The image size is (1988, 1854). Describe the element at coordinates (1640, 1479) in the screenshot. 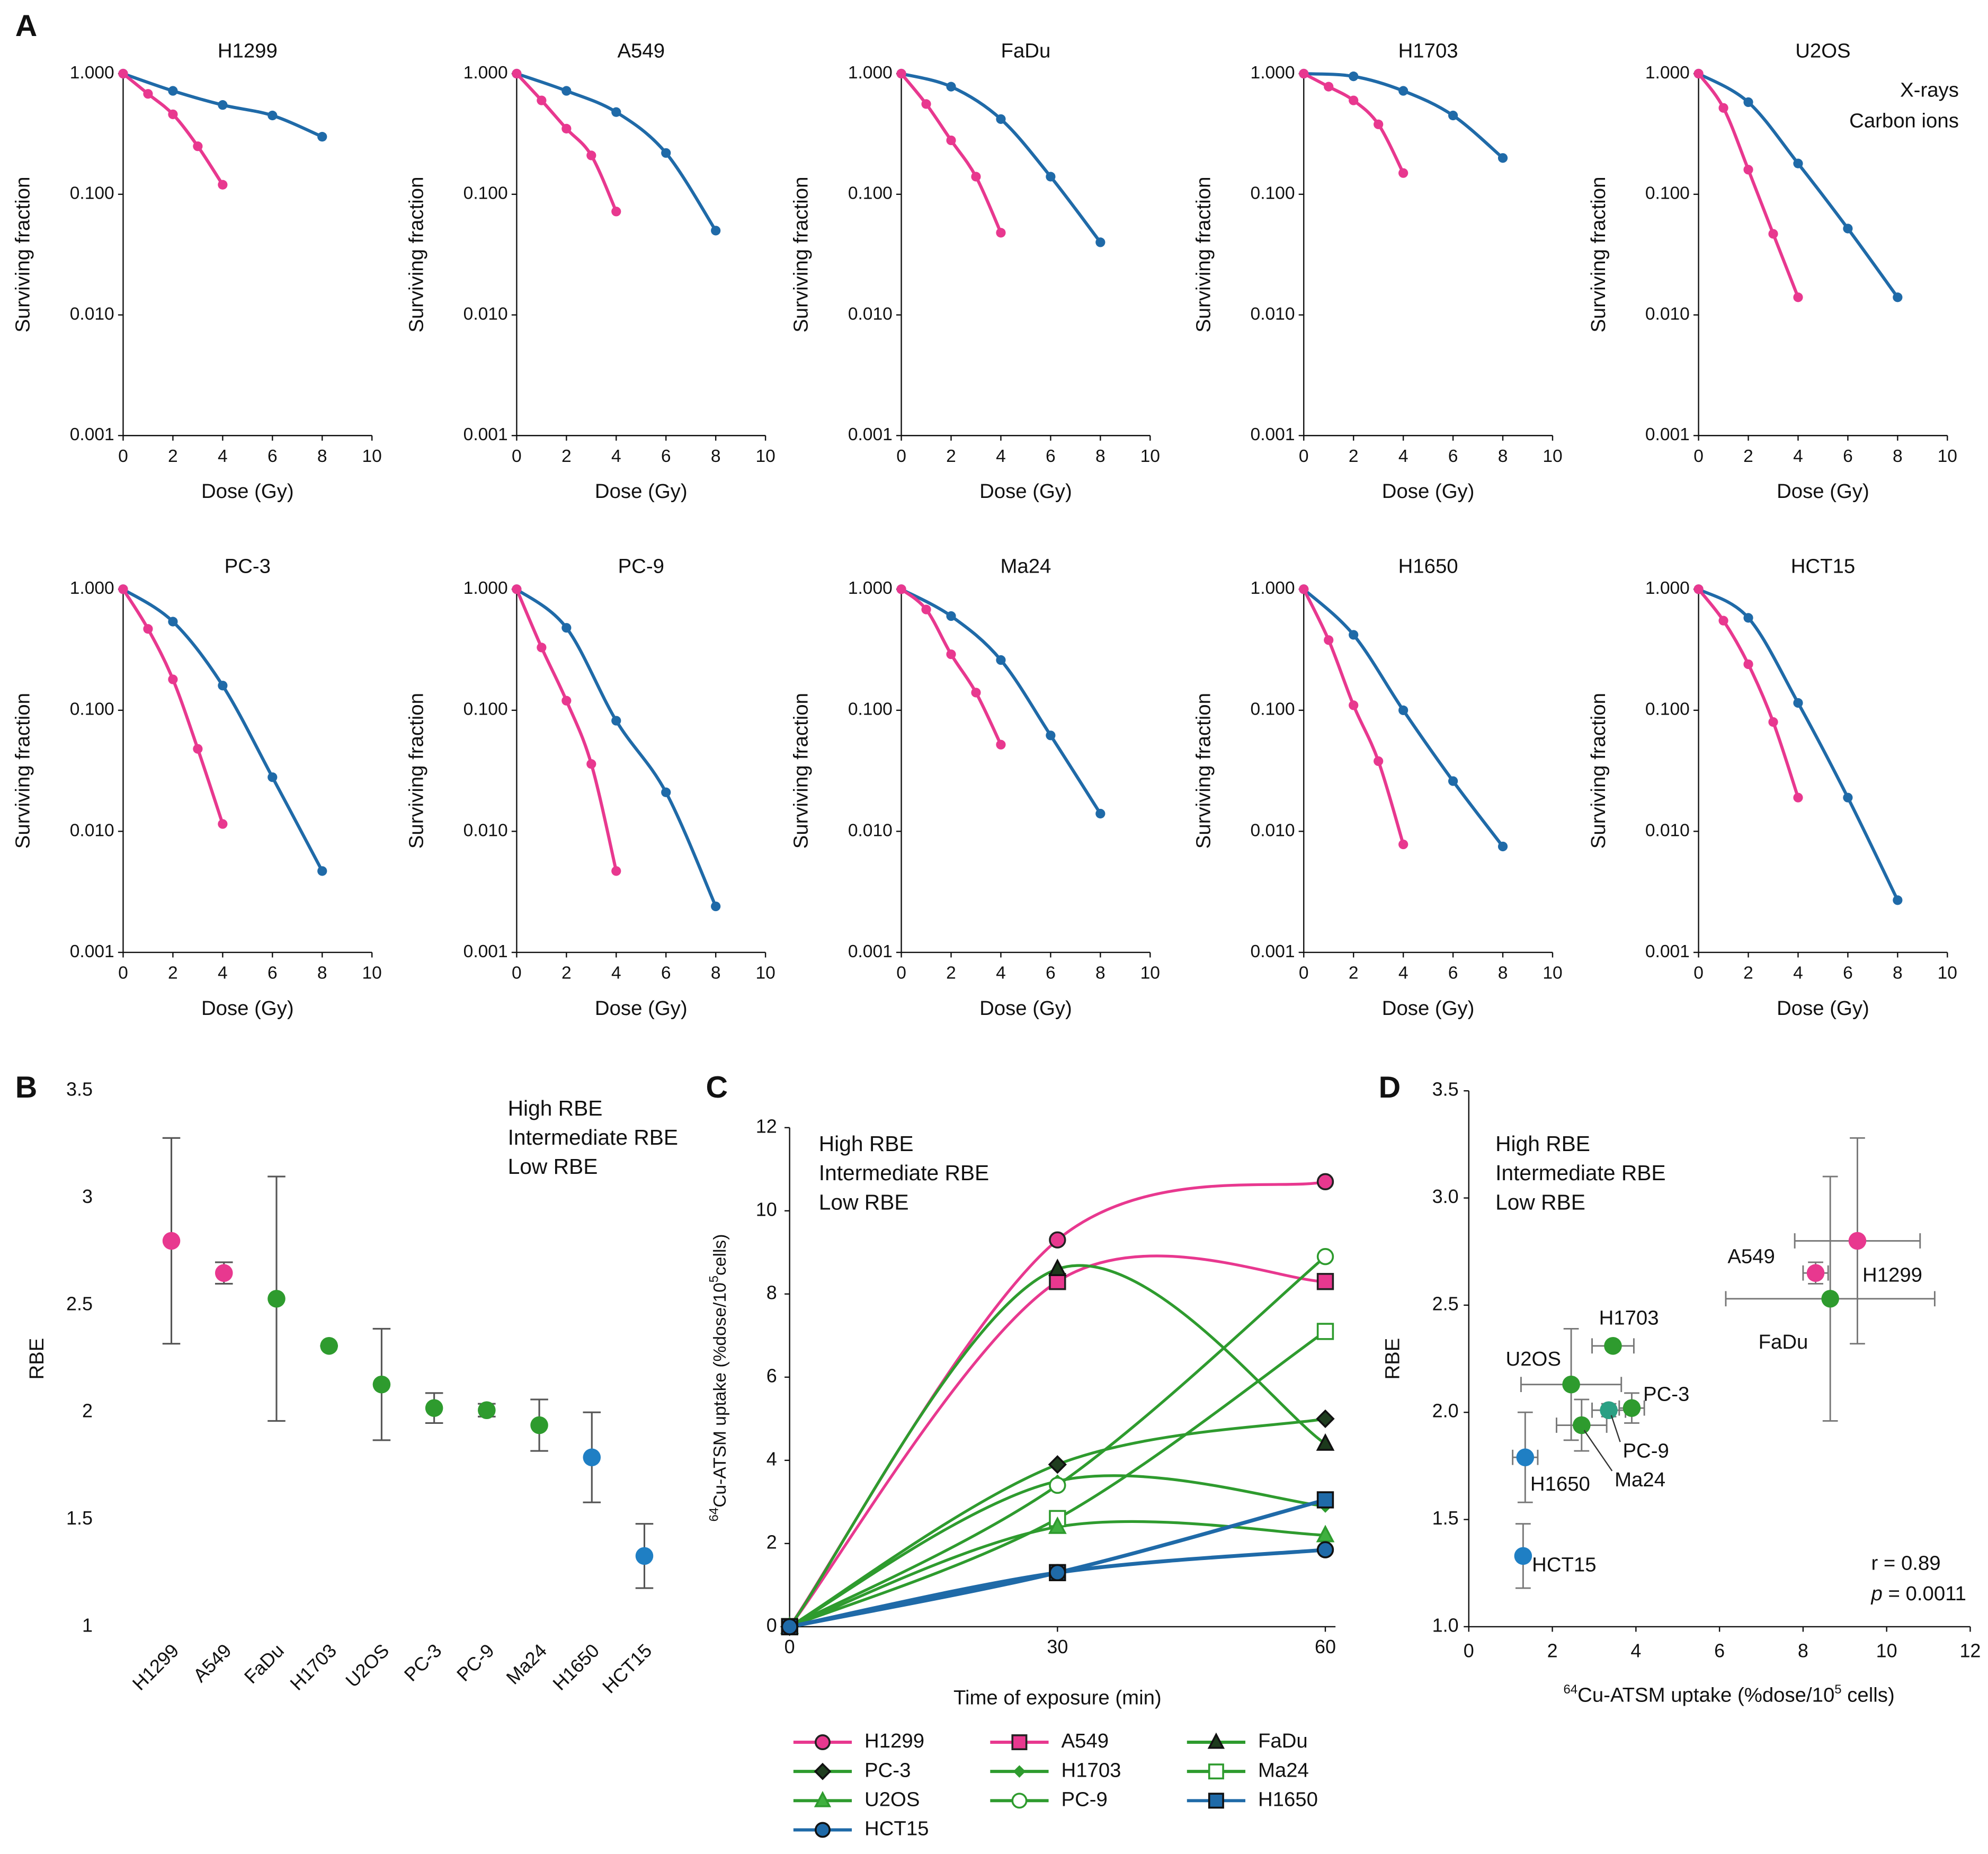

I see `point-label: Ma24` at that location.